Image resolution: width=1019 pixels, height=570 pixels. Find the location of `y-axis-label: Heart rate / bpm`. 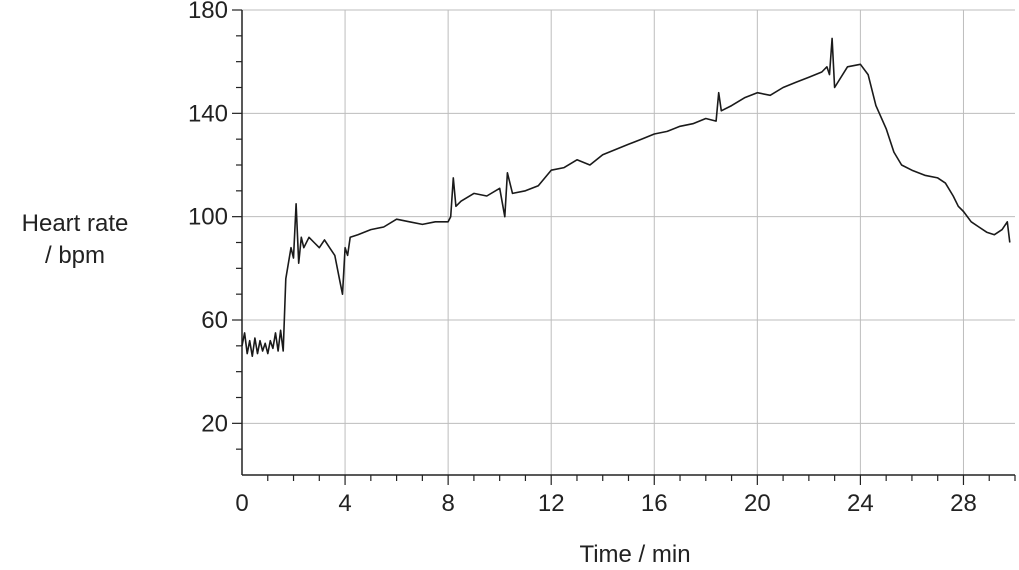

y-axis-label: Heart rate / bpm is located at coordinates (75, 240).